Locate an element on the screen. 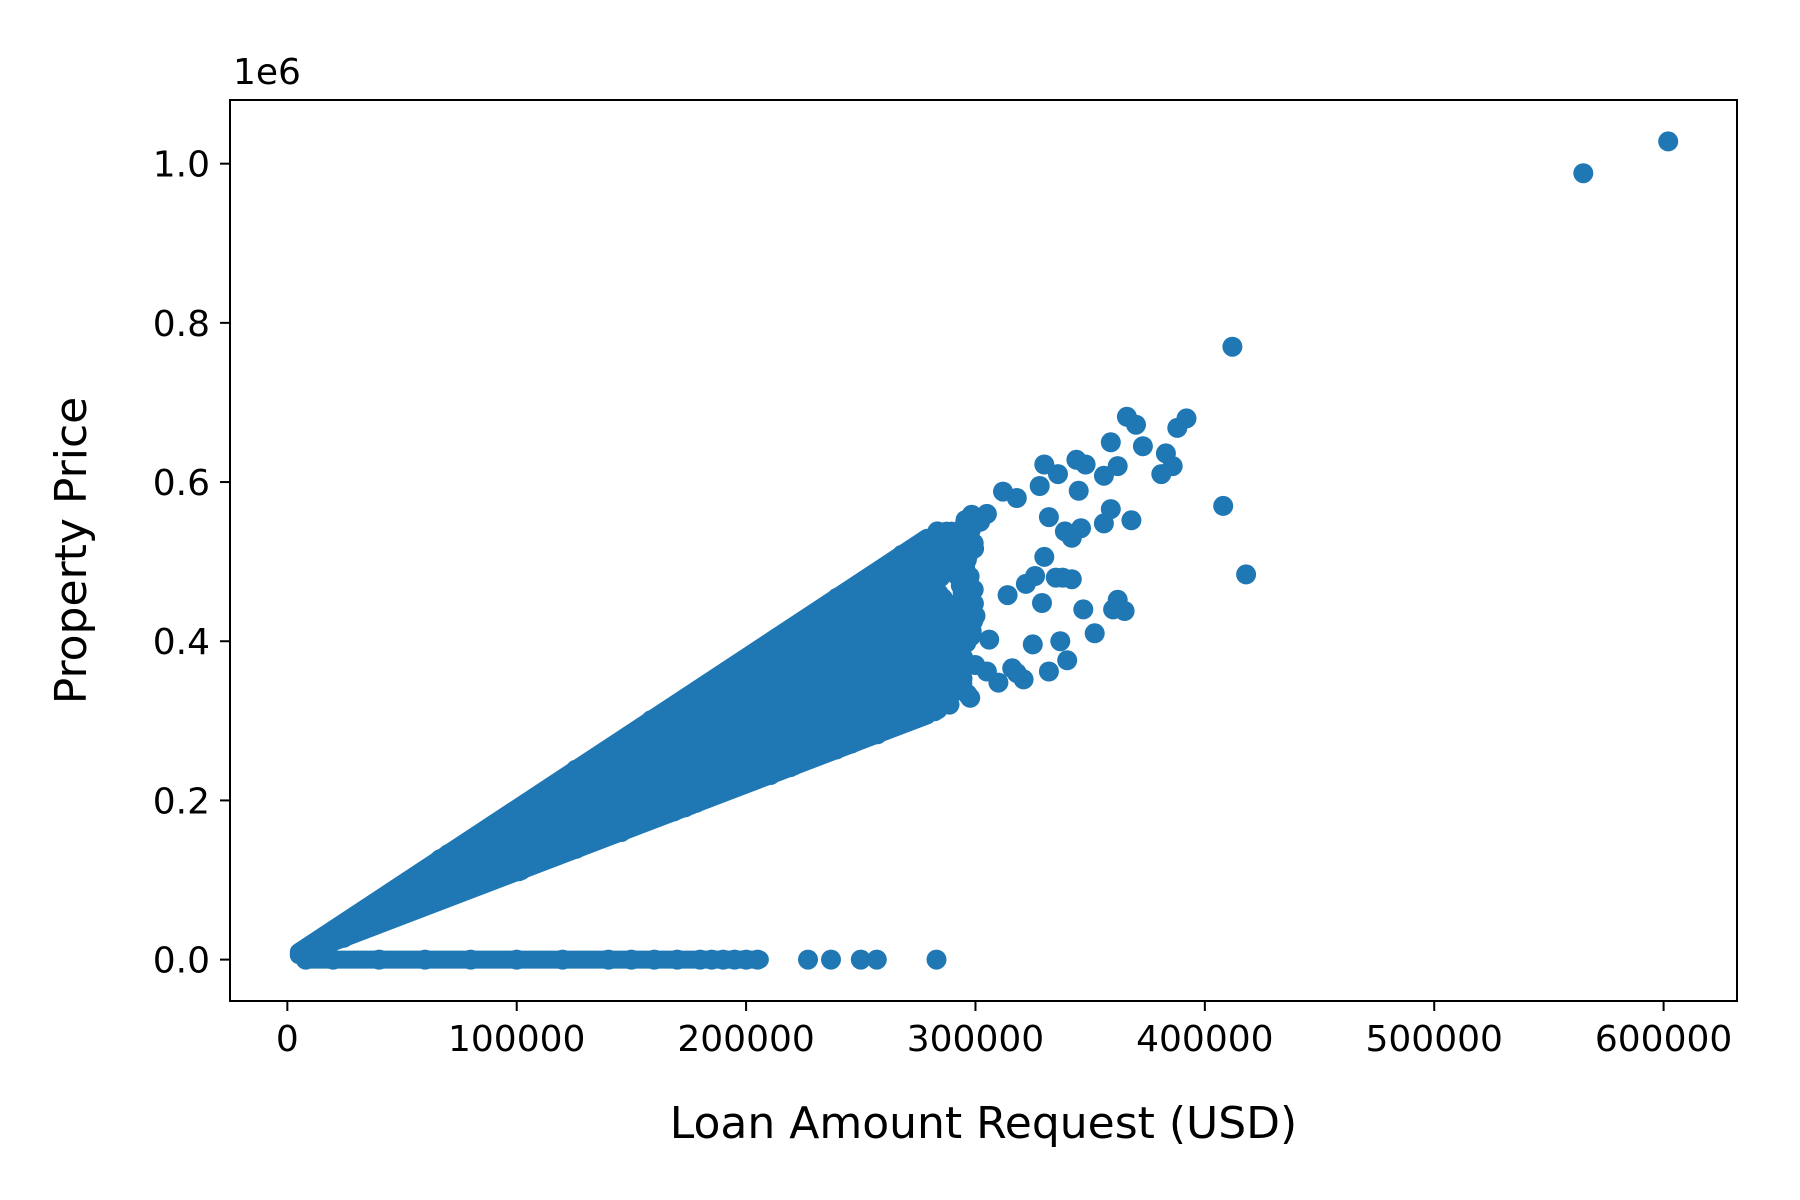 This screenshot has width=1800, height=1200. y-tick-label: 0.4 is located at coordinates (181, 642).